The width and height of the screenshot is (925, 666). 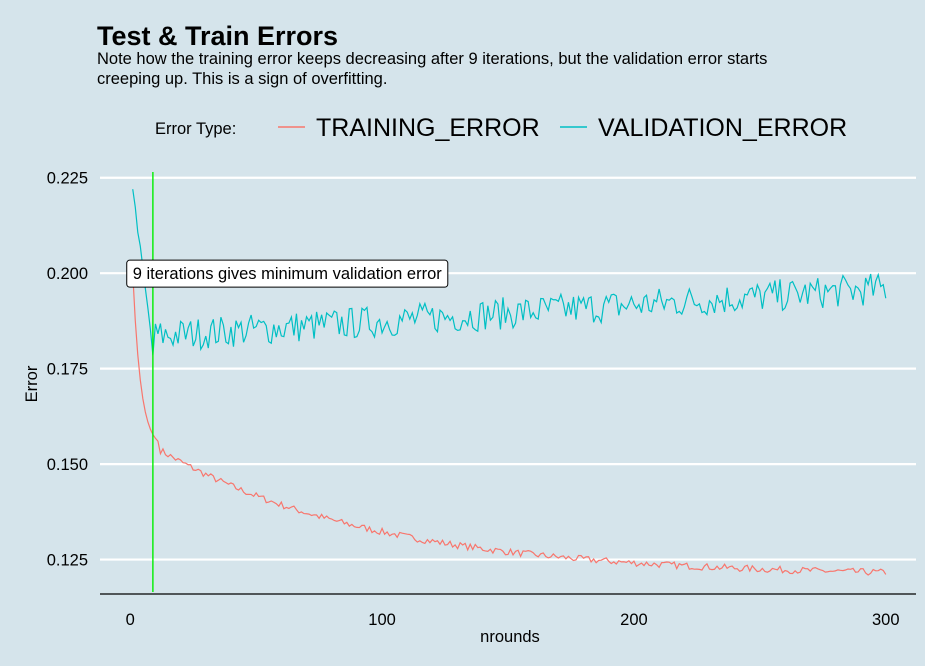 What do you see at coordinates (382, 620) in the screenshot?
I see `x-tick-label: 100` at bounding box center [382, 620].